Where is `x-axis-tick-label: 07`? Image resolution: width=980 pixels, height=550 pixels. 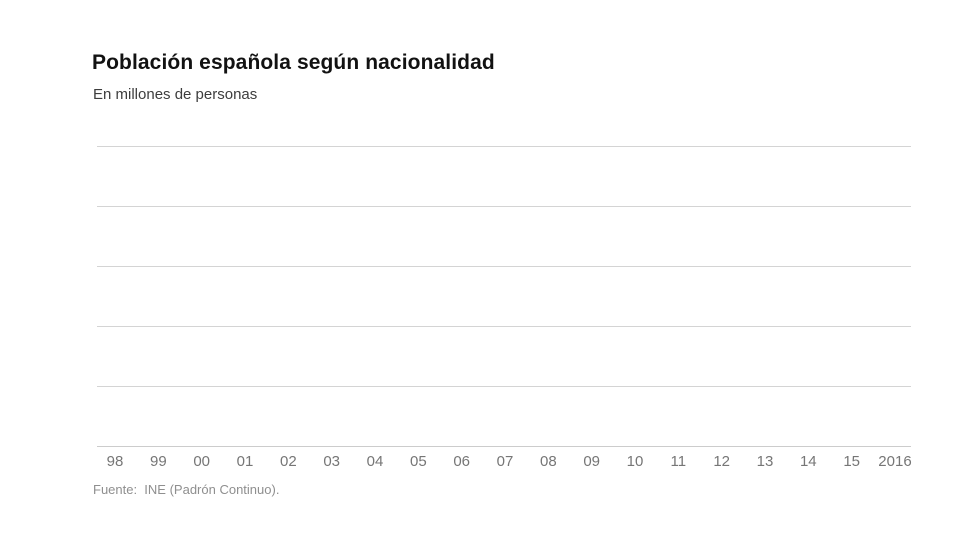 x-axis-tick-label: 07 is located at coordinates (505, 461).